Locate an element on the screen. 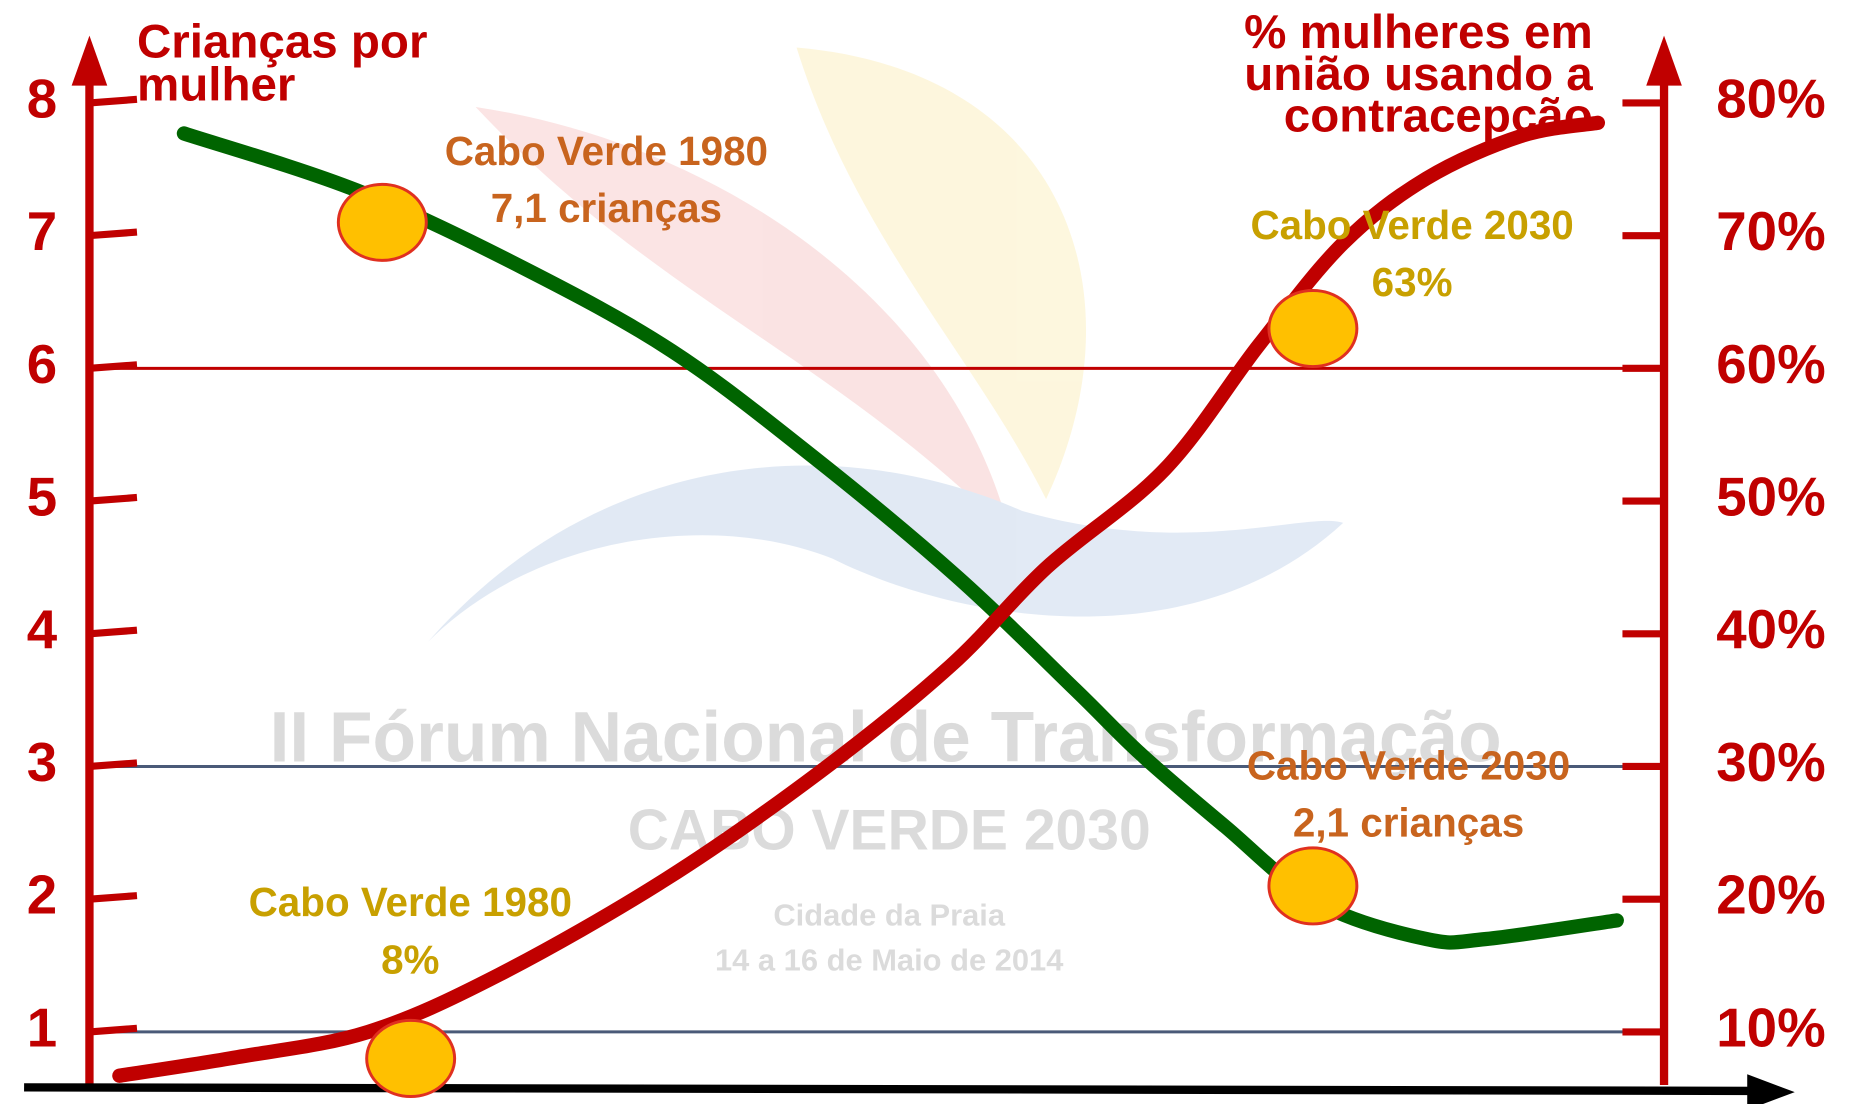 This screenshot has height=1104, width=1864. watermark-text: 14 a 16 de Maio de 2014 is located at coordinates (889, 960).